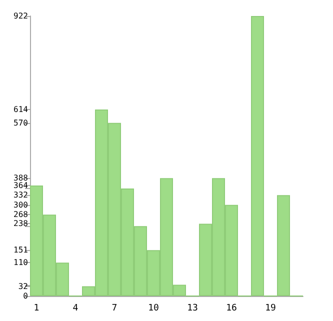  What do you see at coordinates (21, 223) in the screenshot?
I see `y-tick-label: 238` at bounding box center [21, 223].